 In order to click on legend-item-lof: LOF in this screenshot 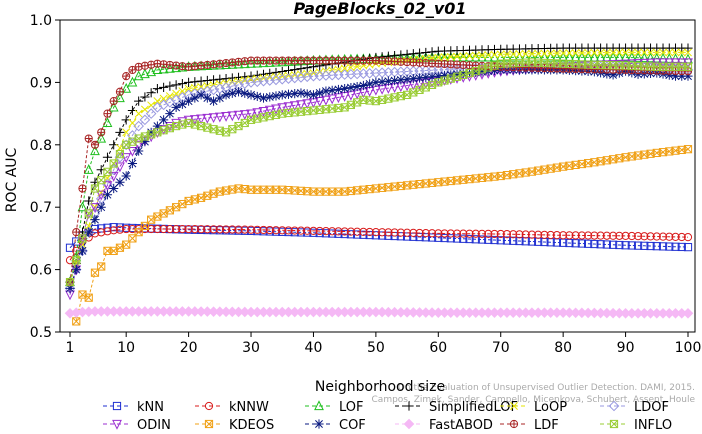, I will do `click(334, 407)`.